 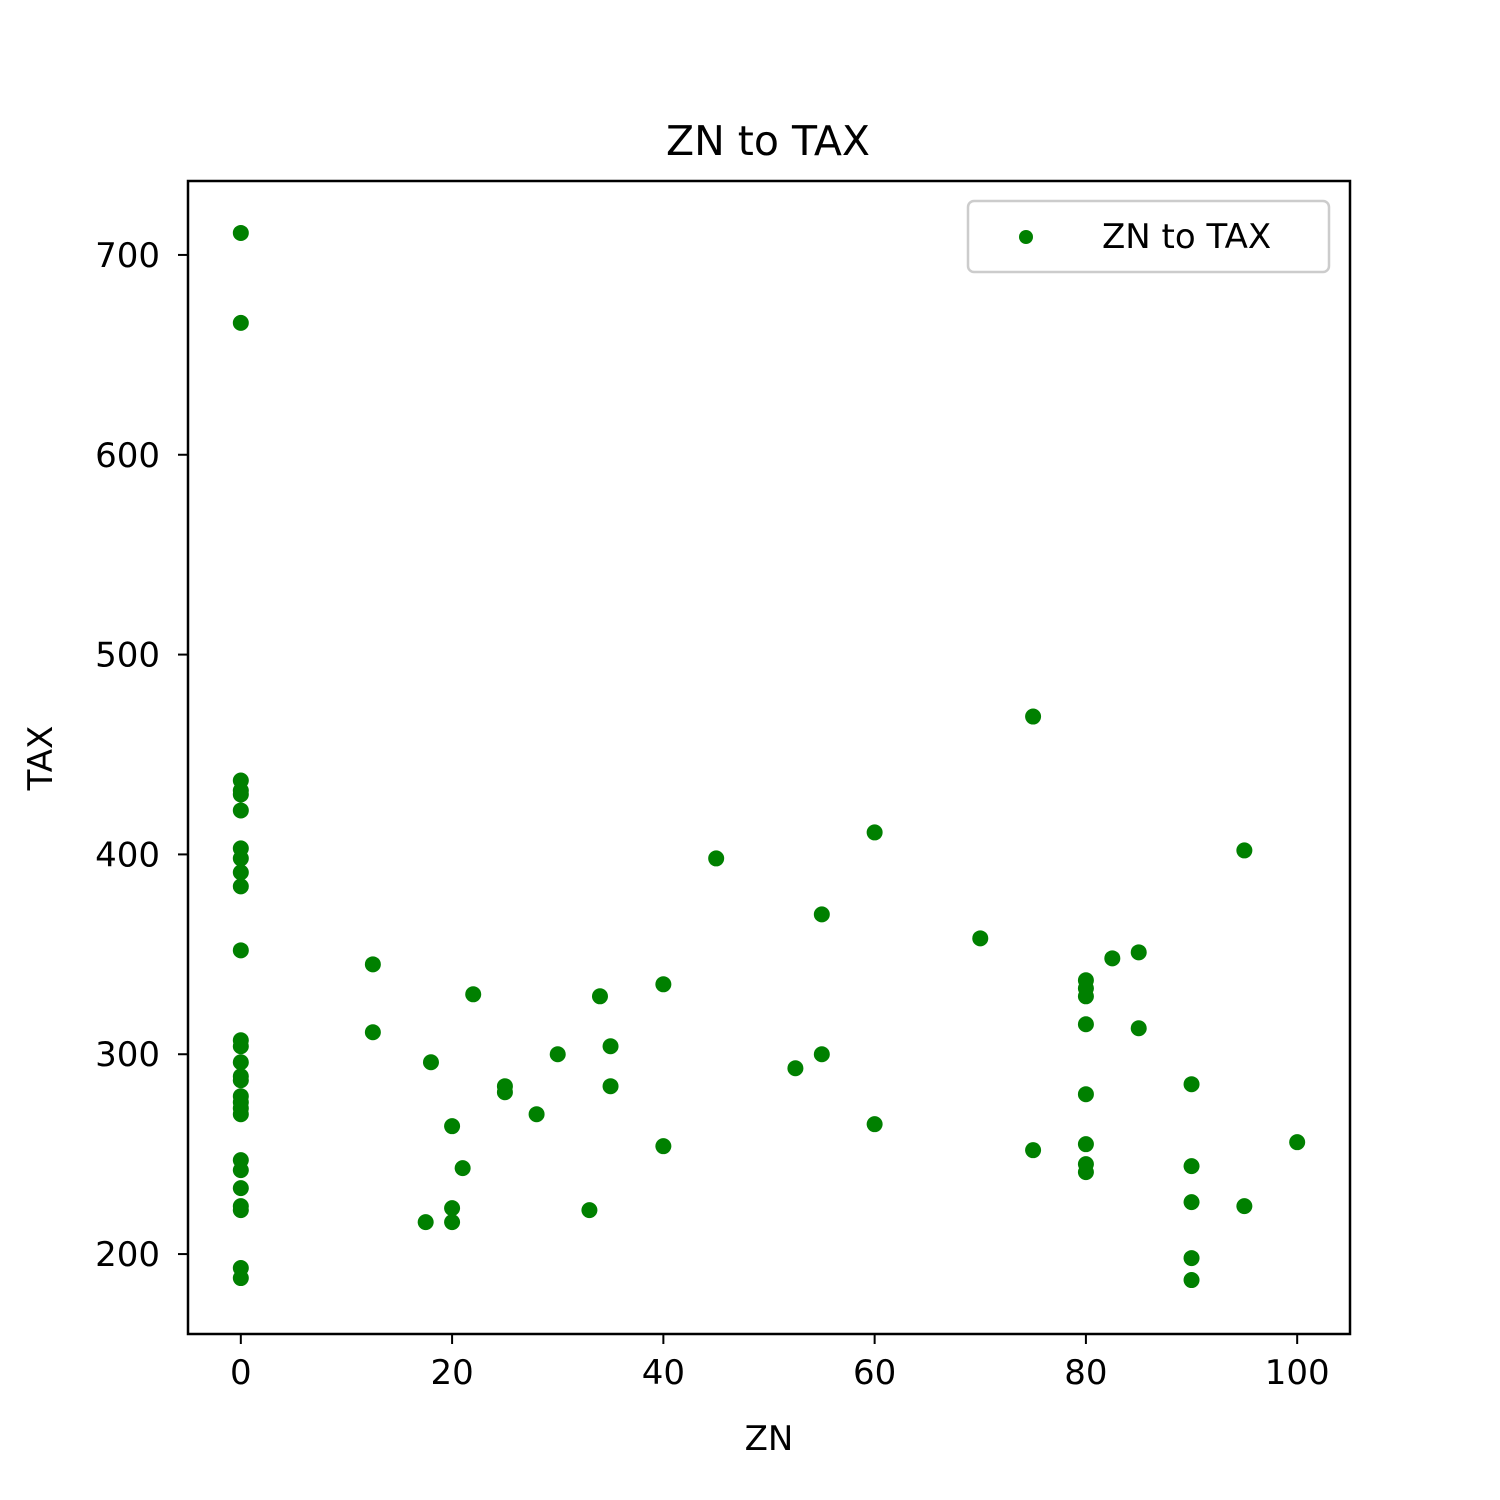 I want to click on y-tick-label: 600, so click(x=127, y=456).